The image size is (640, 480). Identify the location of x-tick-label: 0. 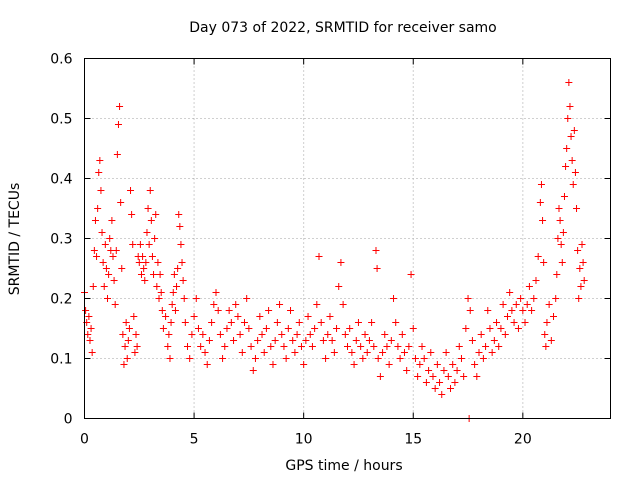
(84, 440).